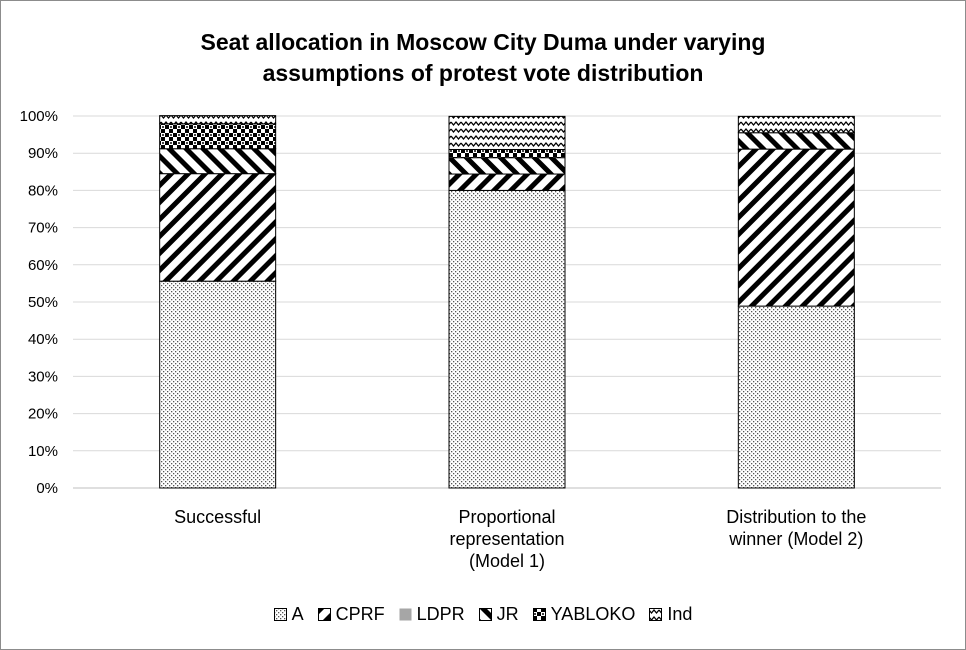 Image resolution: width=966 pixels, height=650 pixels. Describe the element at coordinates (43, 265) in the screenshot. I see `y-tick-label: 60%` at that location.